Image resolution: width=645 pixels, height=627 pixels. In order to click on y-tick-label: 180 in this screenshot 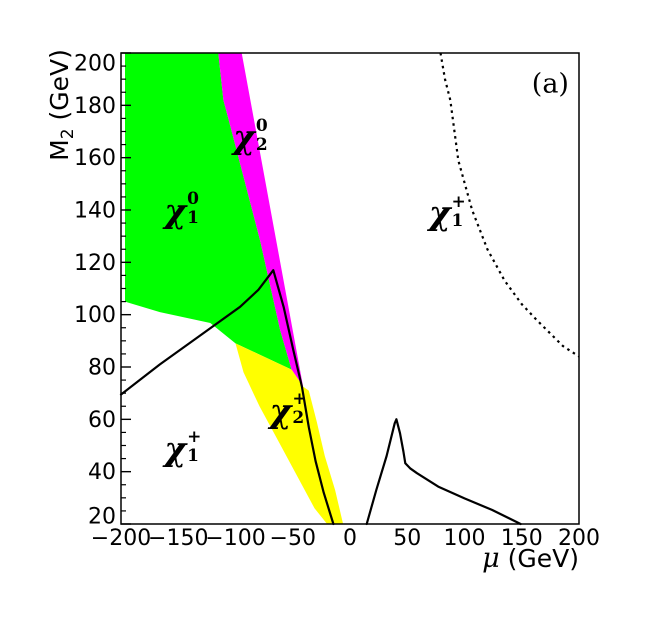, I will do `click(95, 106)`.